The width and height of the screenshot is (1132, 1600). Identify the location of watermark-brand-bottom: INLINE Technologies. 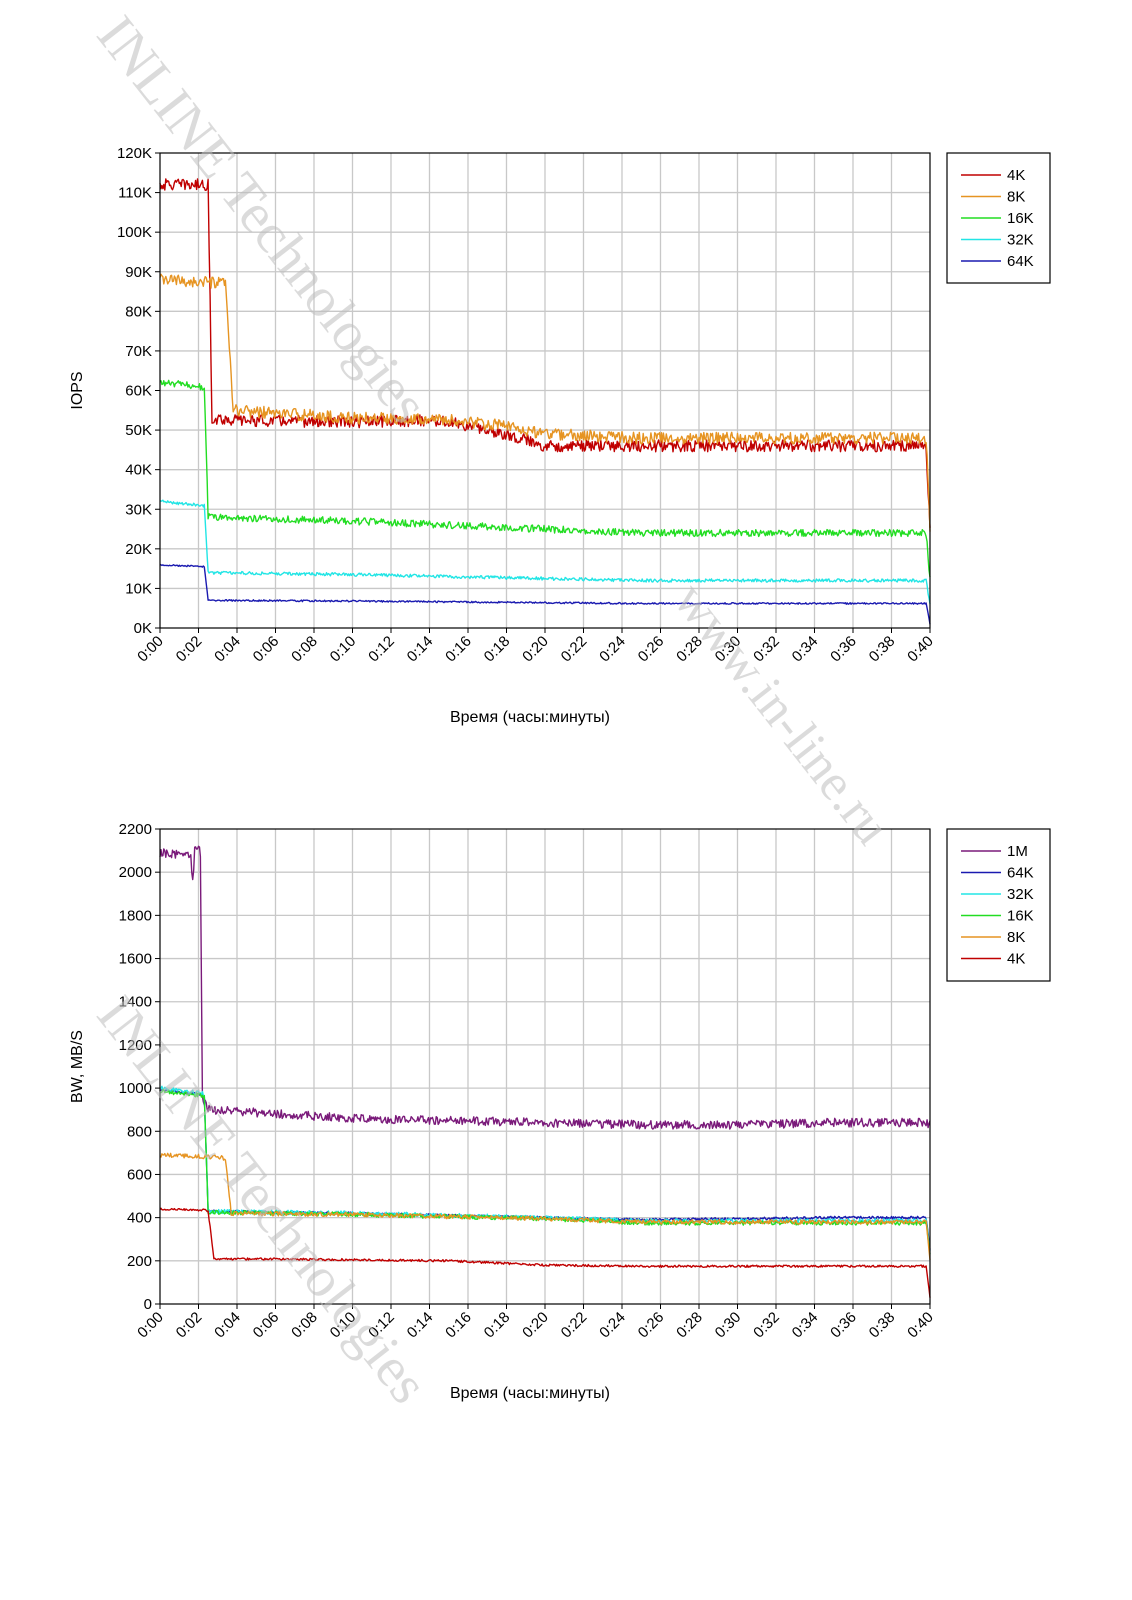
(262, 1200).